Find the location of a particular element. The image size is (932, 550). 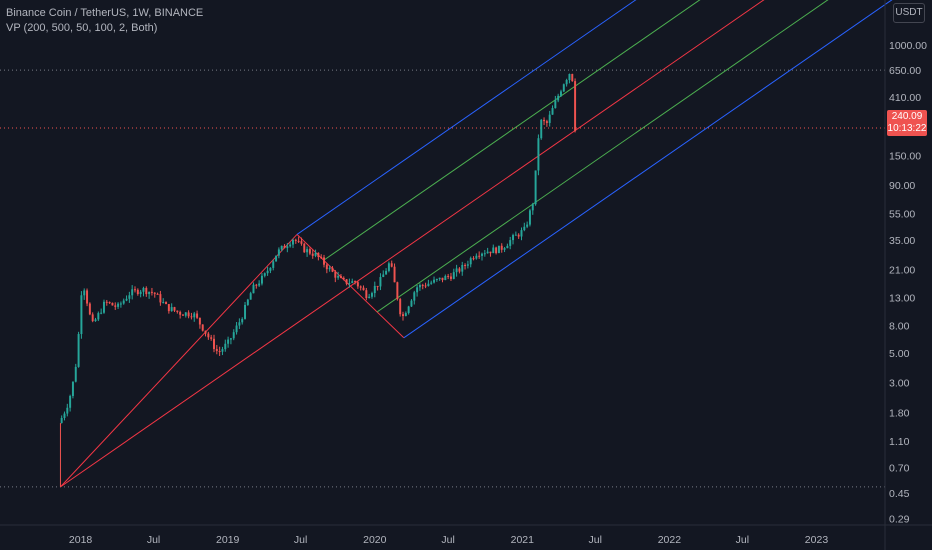

time-tick-label: 2021 is located at coordinates (523, 540).